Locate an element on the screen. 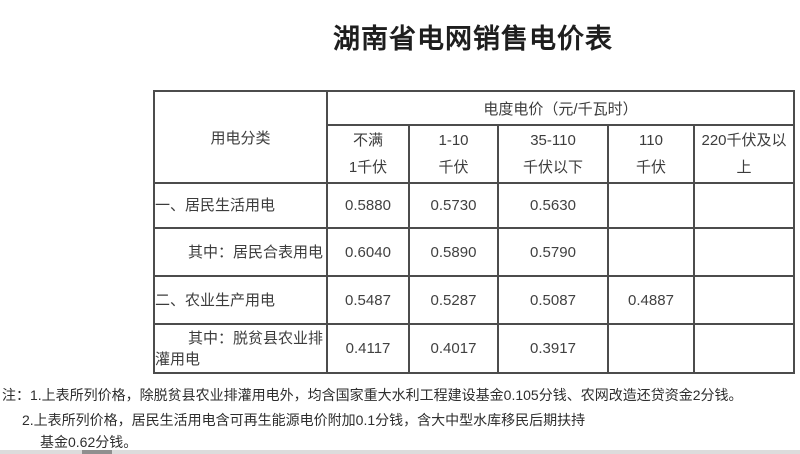  bottom-divider is located at coordinates (400, 452).